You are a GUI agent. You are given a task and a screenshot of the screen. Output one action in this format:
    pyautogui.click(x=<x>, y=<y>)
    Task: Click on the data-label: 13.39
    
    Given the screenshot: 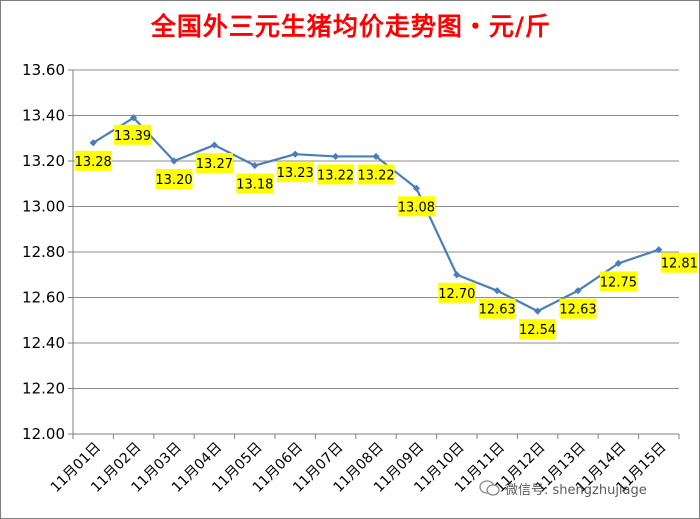 What is the action you would take?
    pyautogui.click(x=132, y=136)
    